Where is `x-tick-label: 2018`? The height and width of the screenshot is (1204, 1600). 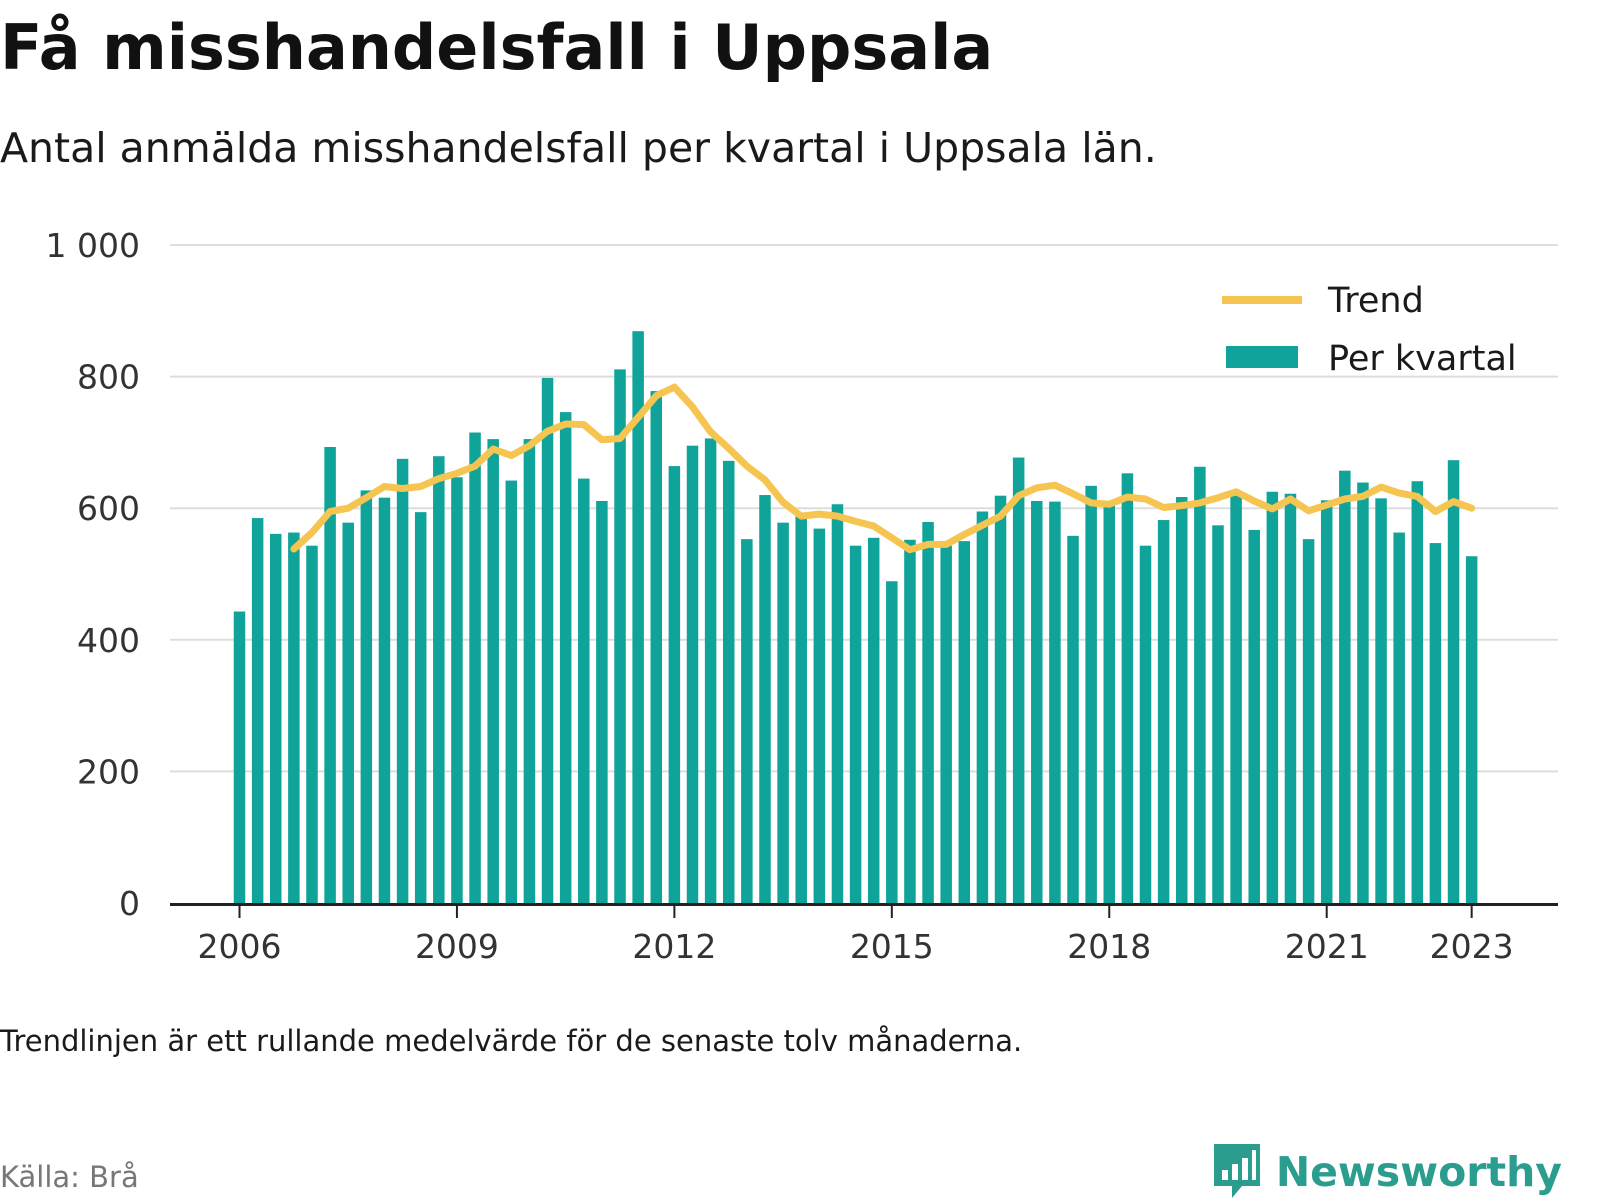
x-tick-label: 2018 is located at coordinates (1109, 946).